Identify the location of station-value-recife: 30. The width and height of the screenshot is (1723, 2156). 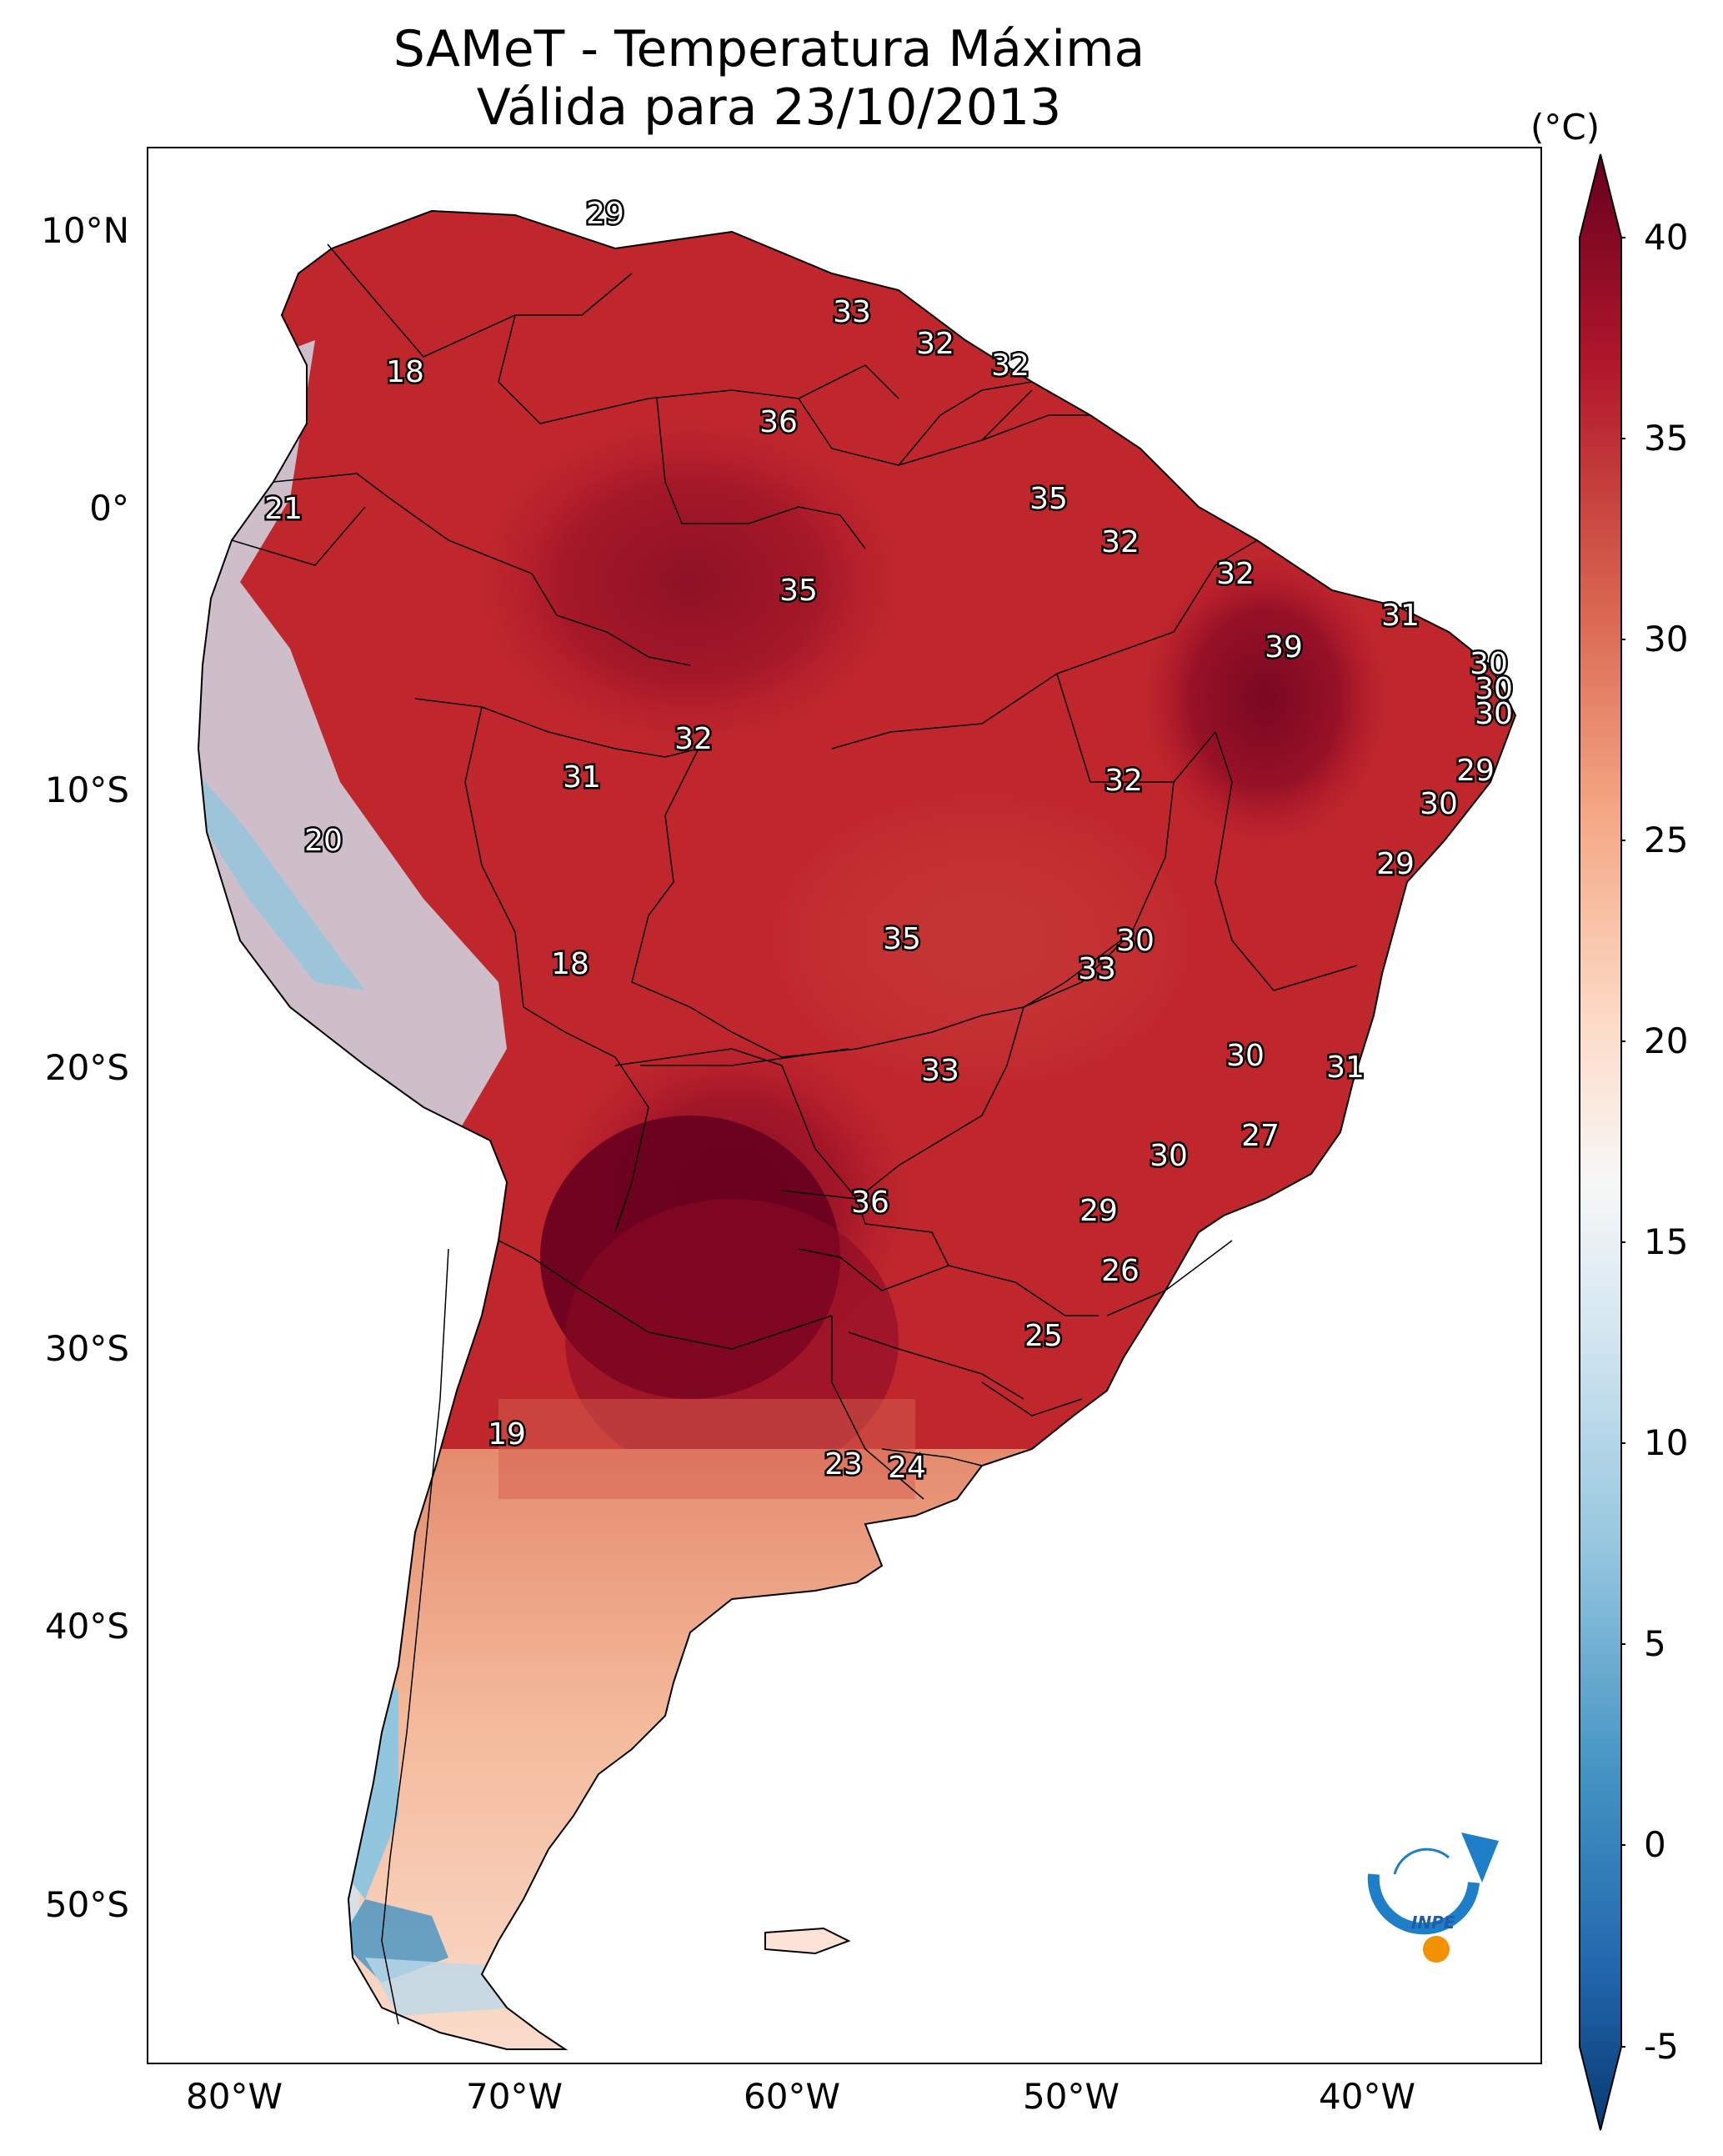
(1494, 714).